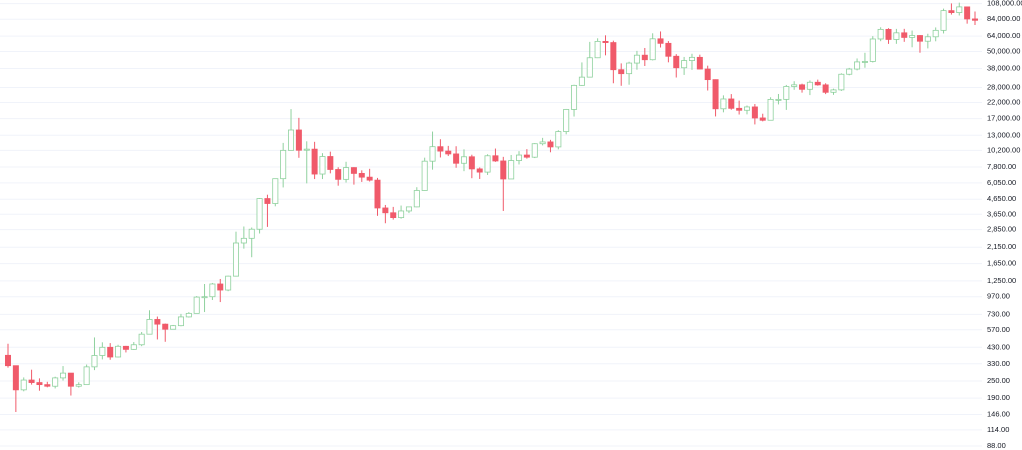  I want to click on y-tick-label: 28,000.00, so click(1003, 87).